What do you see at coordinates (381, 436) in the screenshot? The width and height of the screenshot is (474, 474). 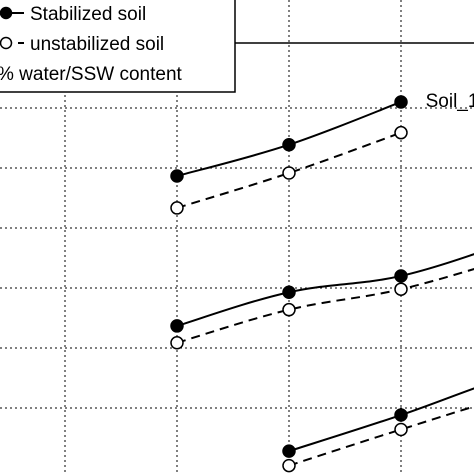 I see `soil-3-unstabilized-line` at bounding box center [381, 436].